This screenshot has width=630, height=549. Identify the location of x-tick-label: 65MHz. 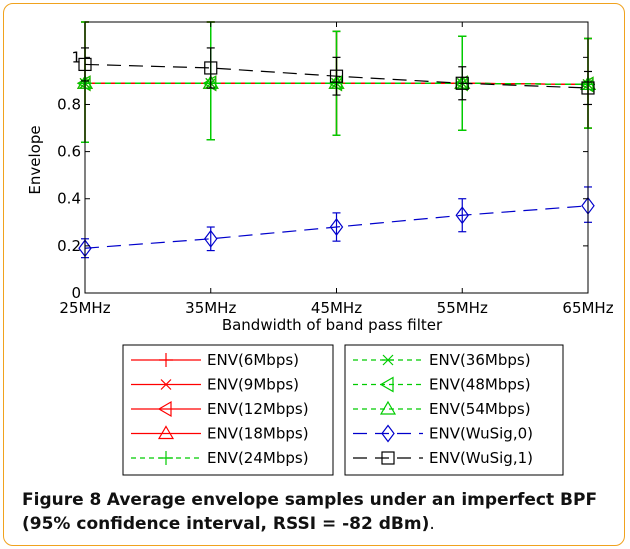
(587, 308).